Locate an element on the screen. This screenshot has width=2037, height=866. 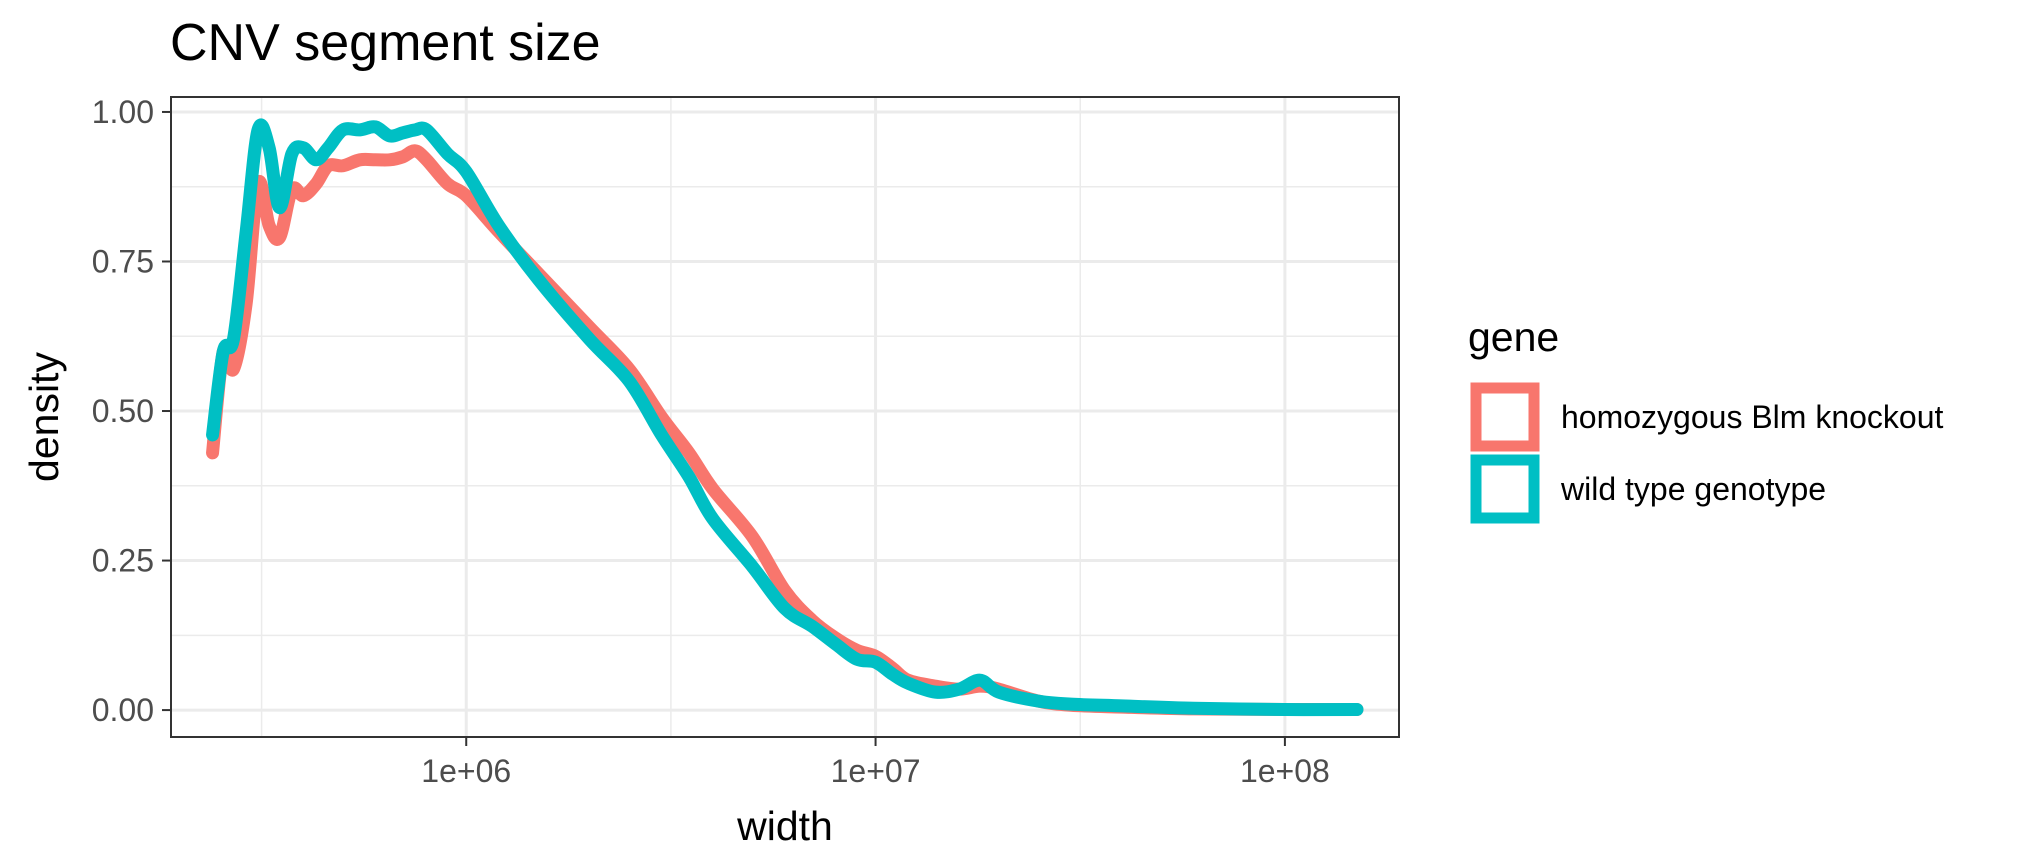
y-axis: 0.00 0.25 0.50 0.75 1.00 is located at coordinates (131, 411).